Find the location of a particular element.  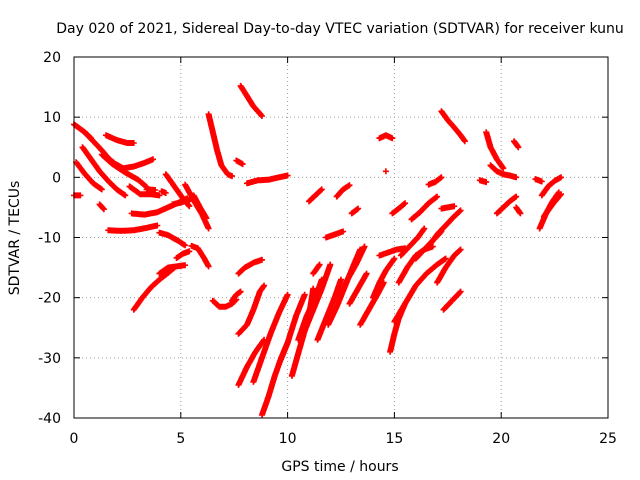

series-arc75 is located at coordinates (552, 205).